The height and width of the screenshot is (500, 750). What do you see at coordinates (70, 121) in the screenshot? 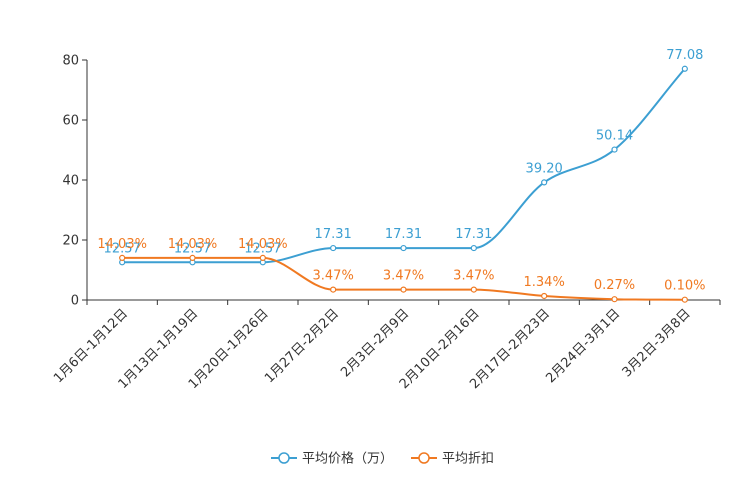
I see `y-tick-label: 60` at bounding box center [70, 121].